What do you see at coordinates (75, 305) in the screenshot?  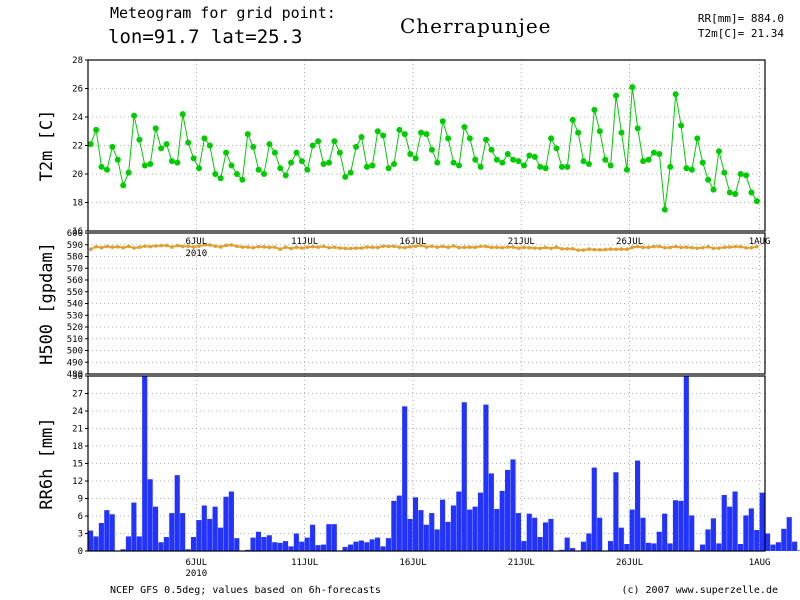 I see `y-tick-label: 540` at bounding box center [75, 305].